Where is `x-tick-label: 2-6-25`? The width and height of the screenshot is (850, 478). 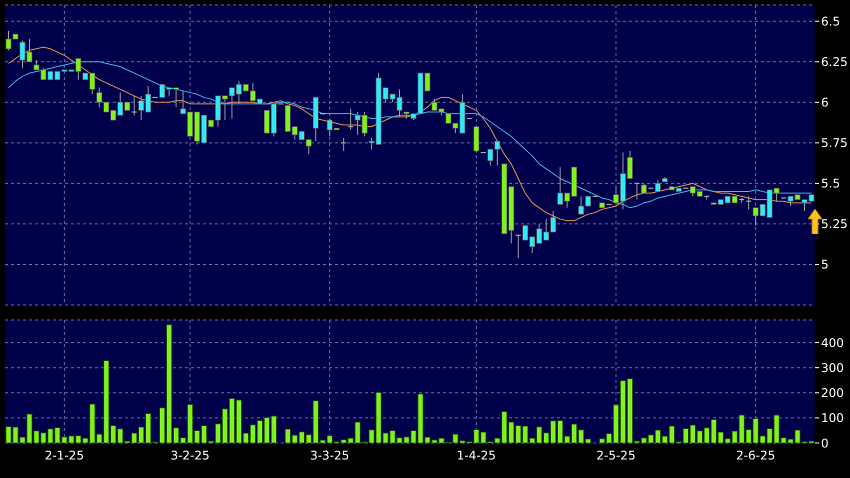 x-tick-label: 2-6-25 is located at coordinates (756, 455).